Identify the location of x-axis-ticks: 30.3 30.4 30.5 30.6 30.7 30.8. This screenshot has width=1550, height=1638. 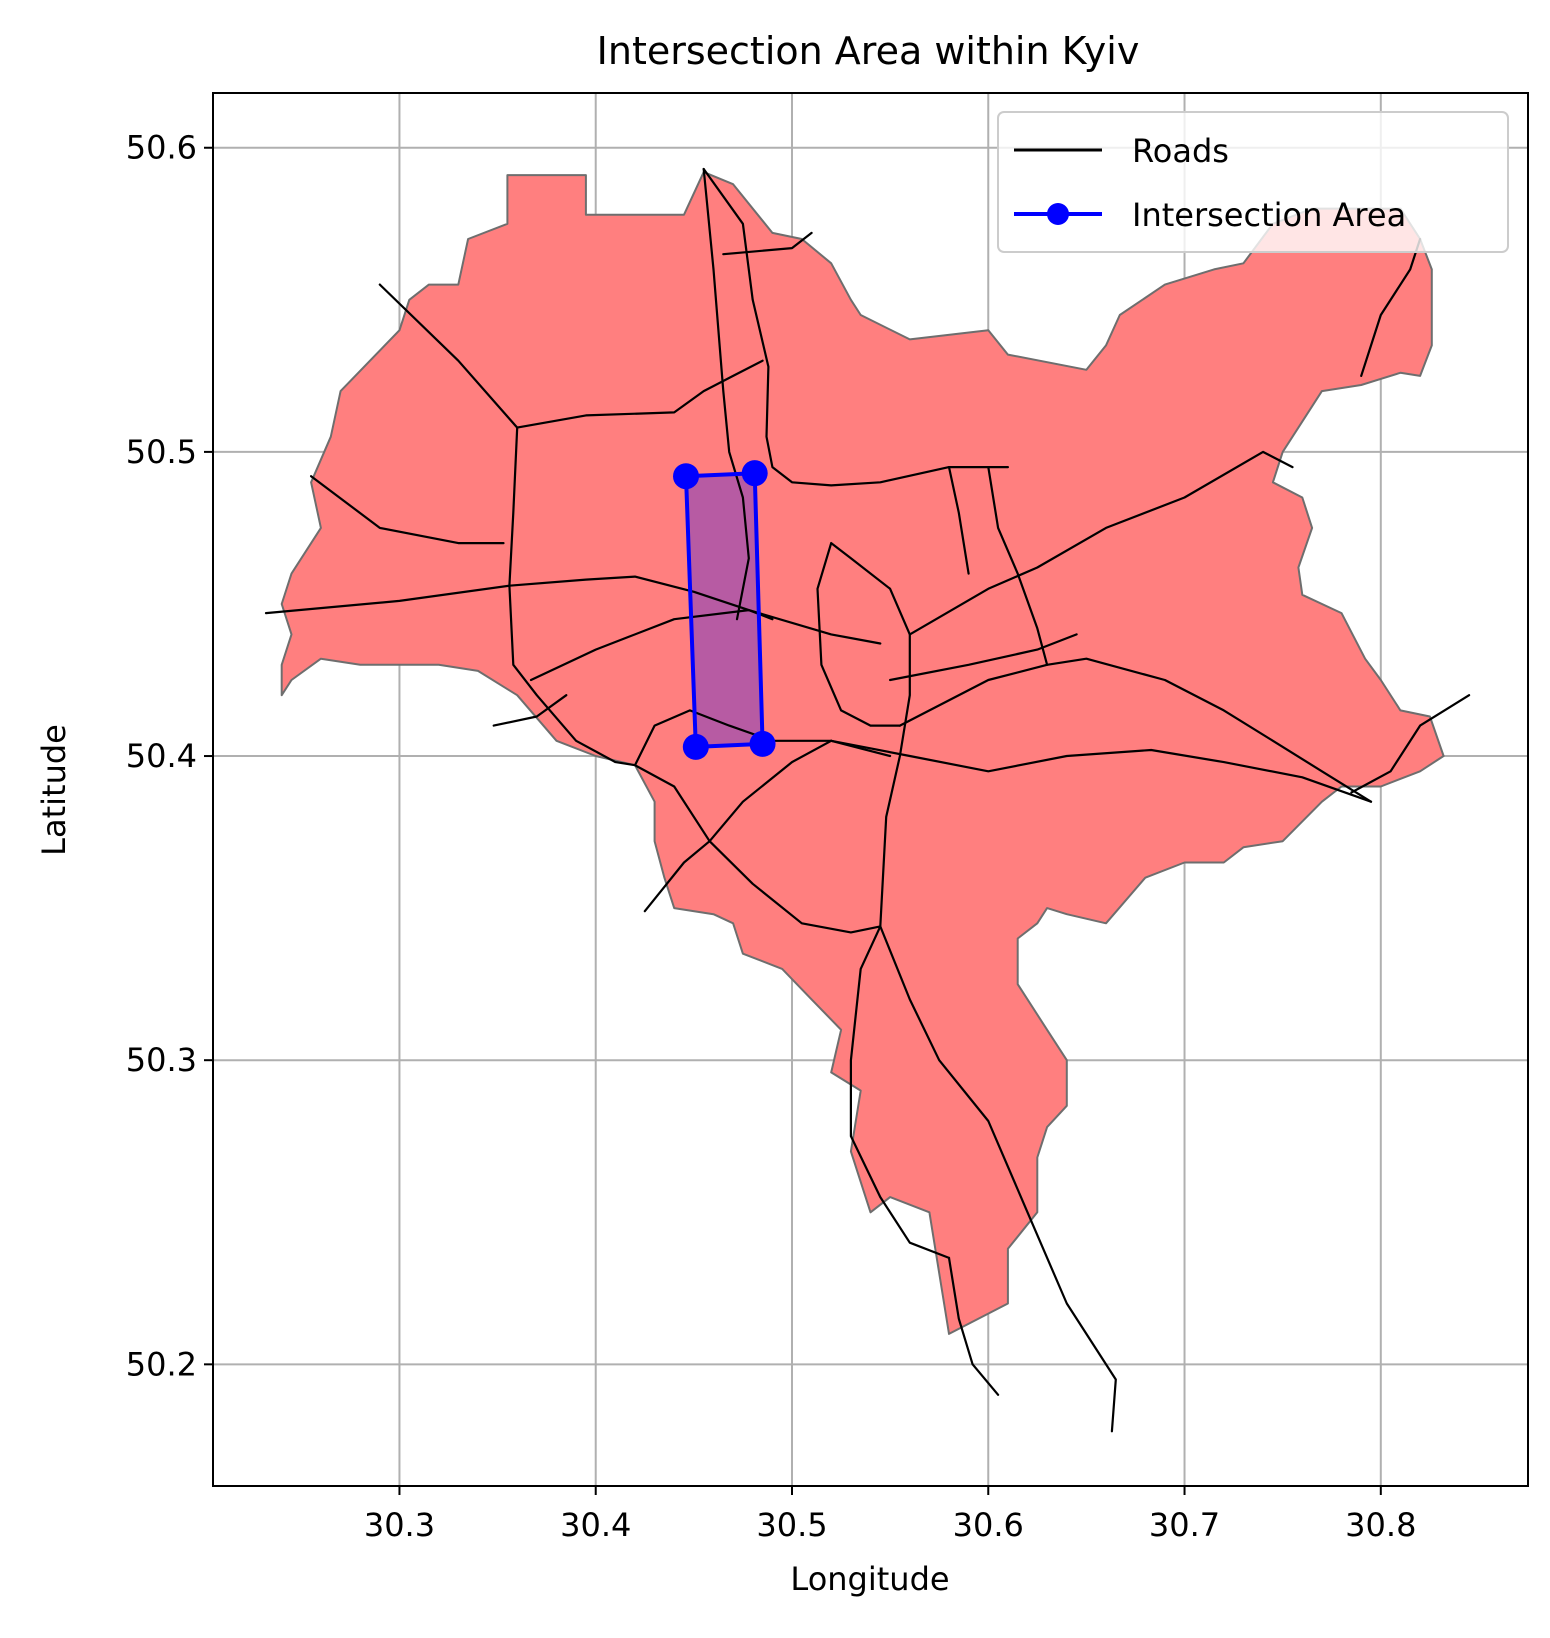
(890, 1515).